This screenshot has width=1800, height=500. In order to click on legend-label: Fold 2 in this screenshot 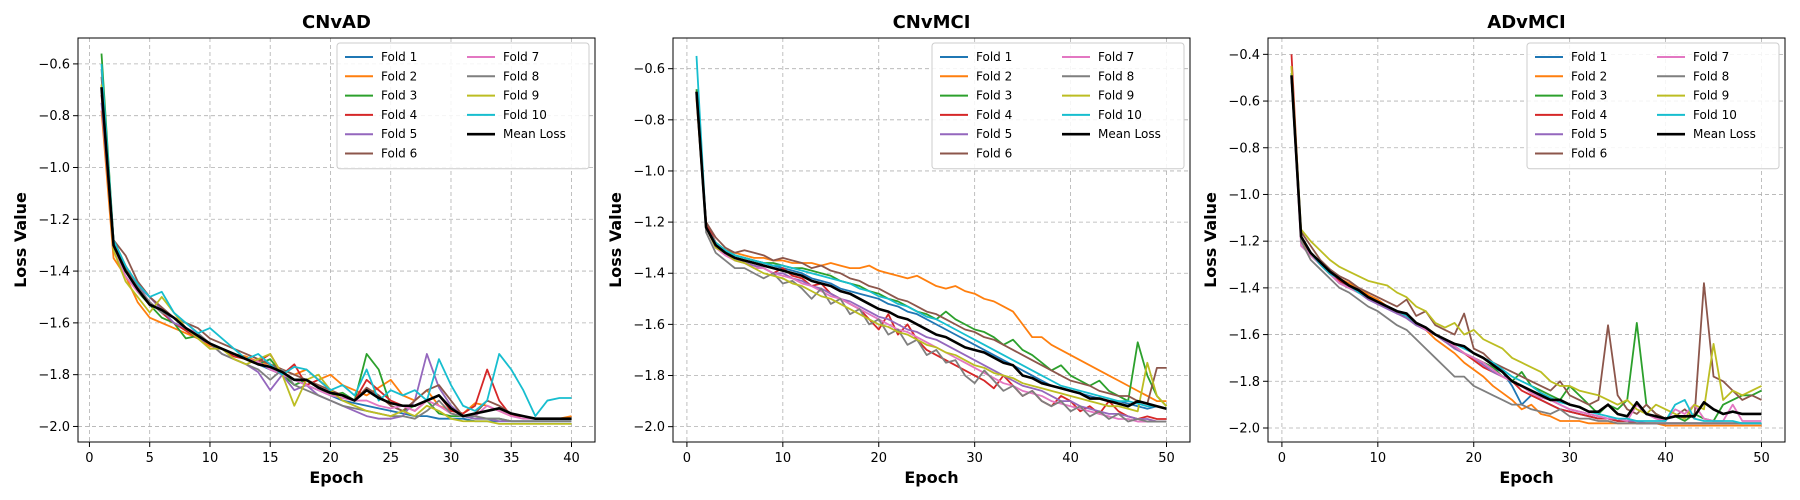, I will do `click(1589, 76)`.